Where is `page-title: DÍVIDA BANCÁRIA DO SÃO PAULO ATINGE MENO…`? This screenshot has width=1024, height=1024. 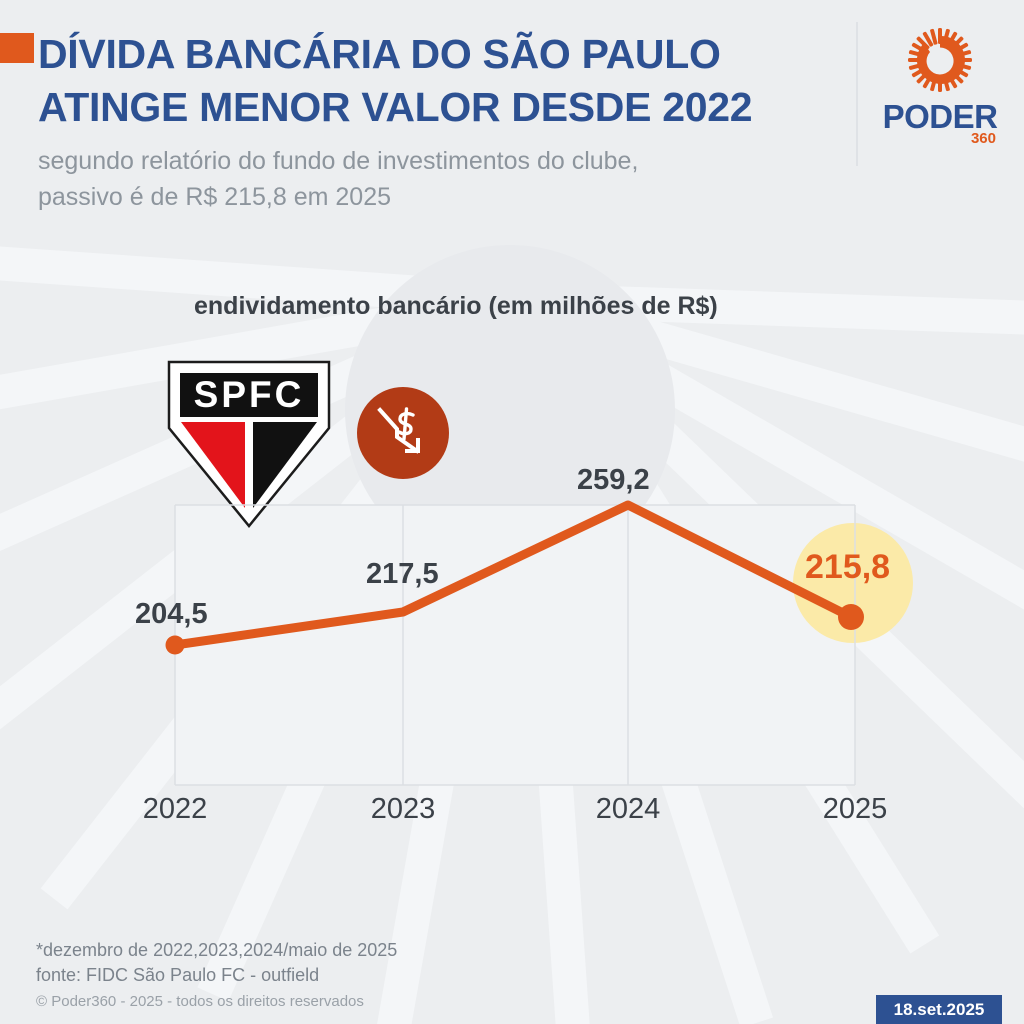
page-title: DÍVIDA BANCÁRIA DO SÃO PAULO ATINGE MENO… is located at coordinates (433, 81).